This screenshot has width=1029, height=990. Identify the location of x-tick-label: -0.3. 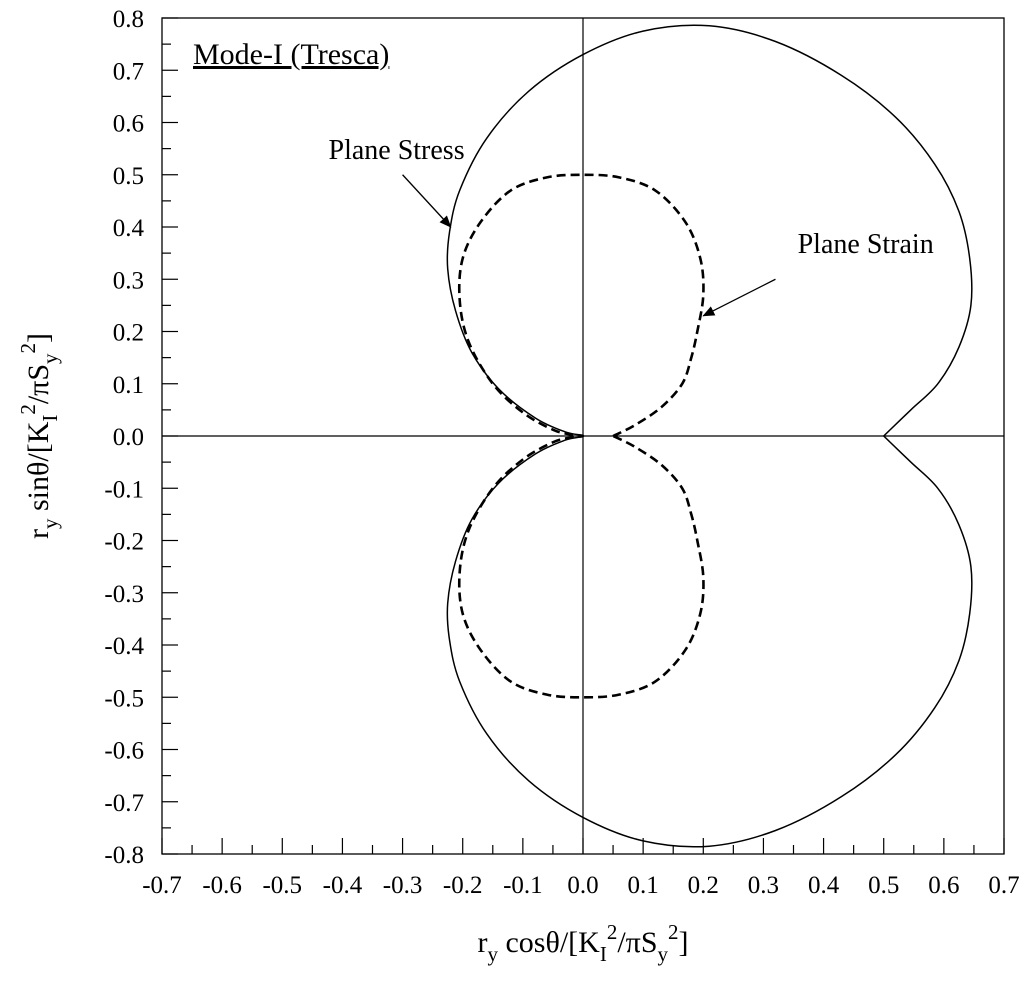
(403, 885).